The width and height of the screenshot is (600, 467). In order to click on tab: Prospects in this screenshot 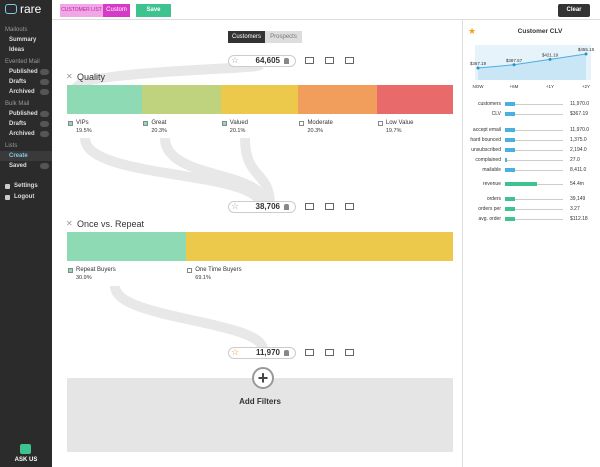, I will do `click(283, 37)`.